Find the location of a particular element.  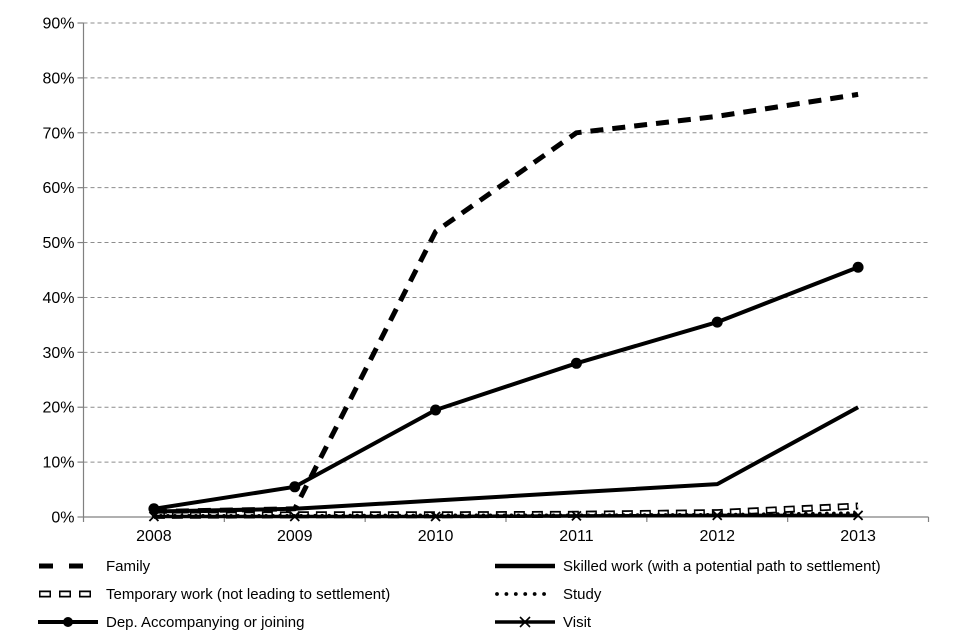

x-tick-label: 2010 is located at coordinates (436, 536).